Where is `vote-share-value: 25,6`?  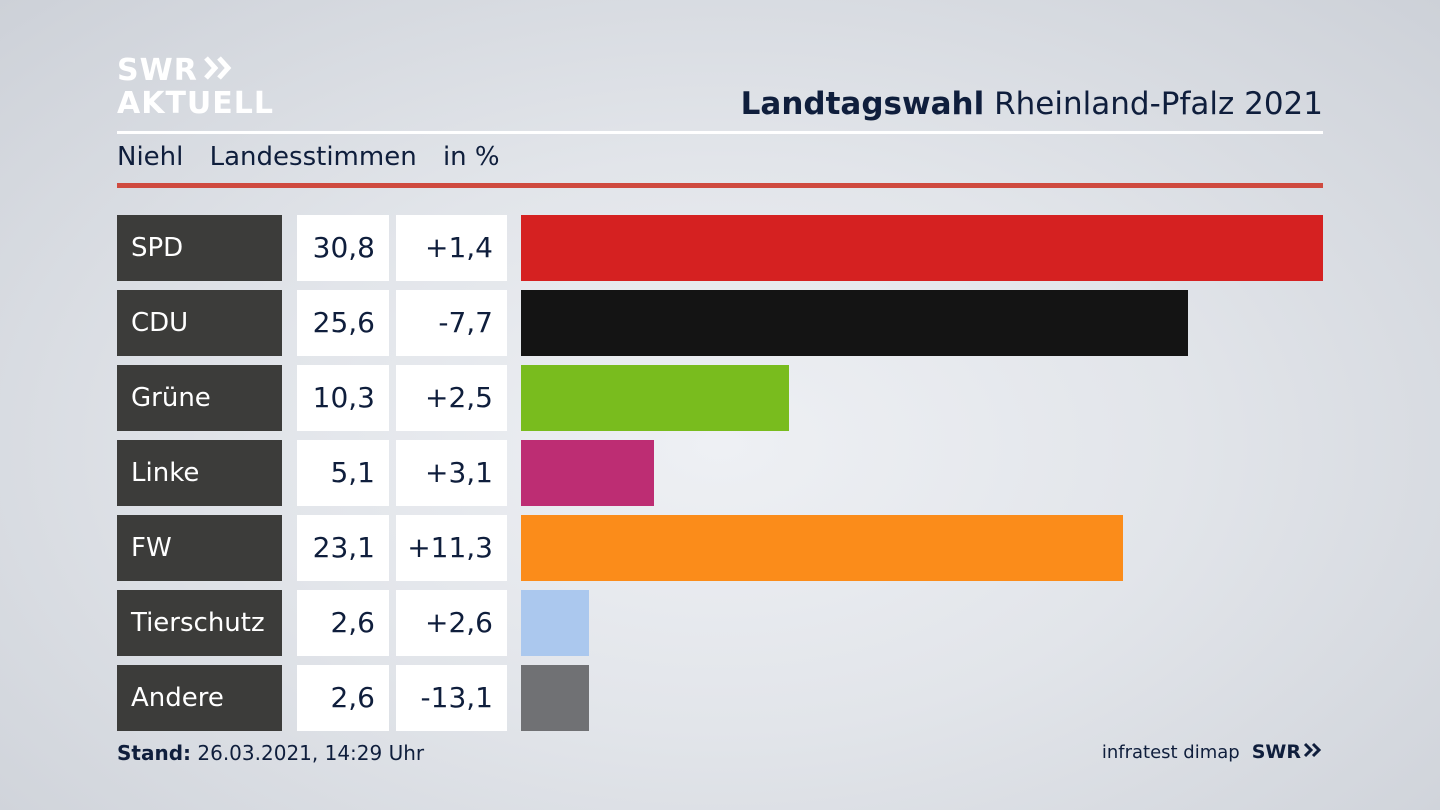 vote-share-value: 25,6 is located at coordinates (343, 323).